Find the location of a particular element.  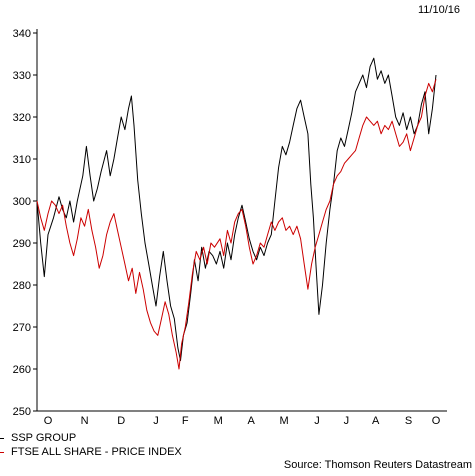

legend-item-ssp: SSP GROUP is located at coordinates (38, 438).